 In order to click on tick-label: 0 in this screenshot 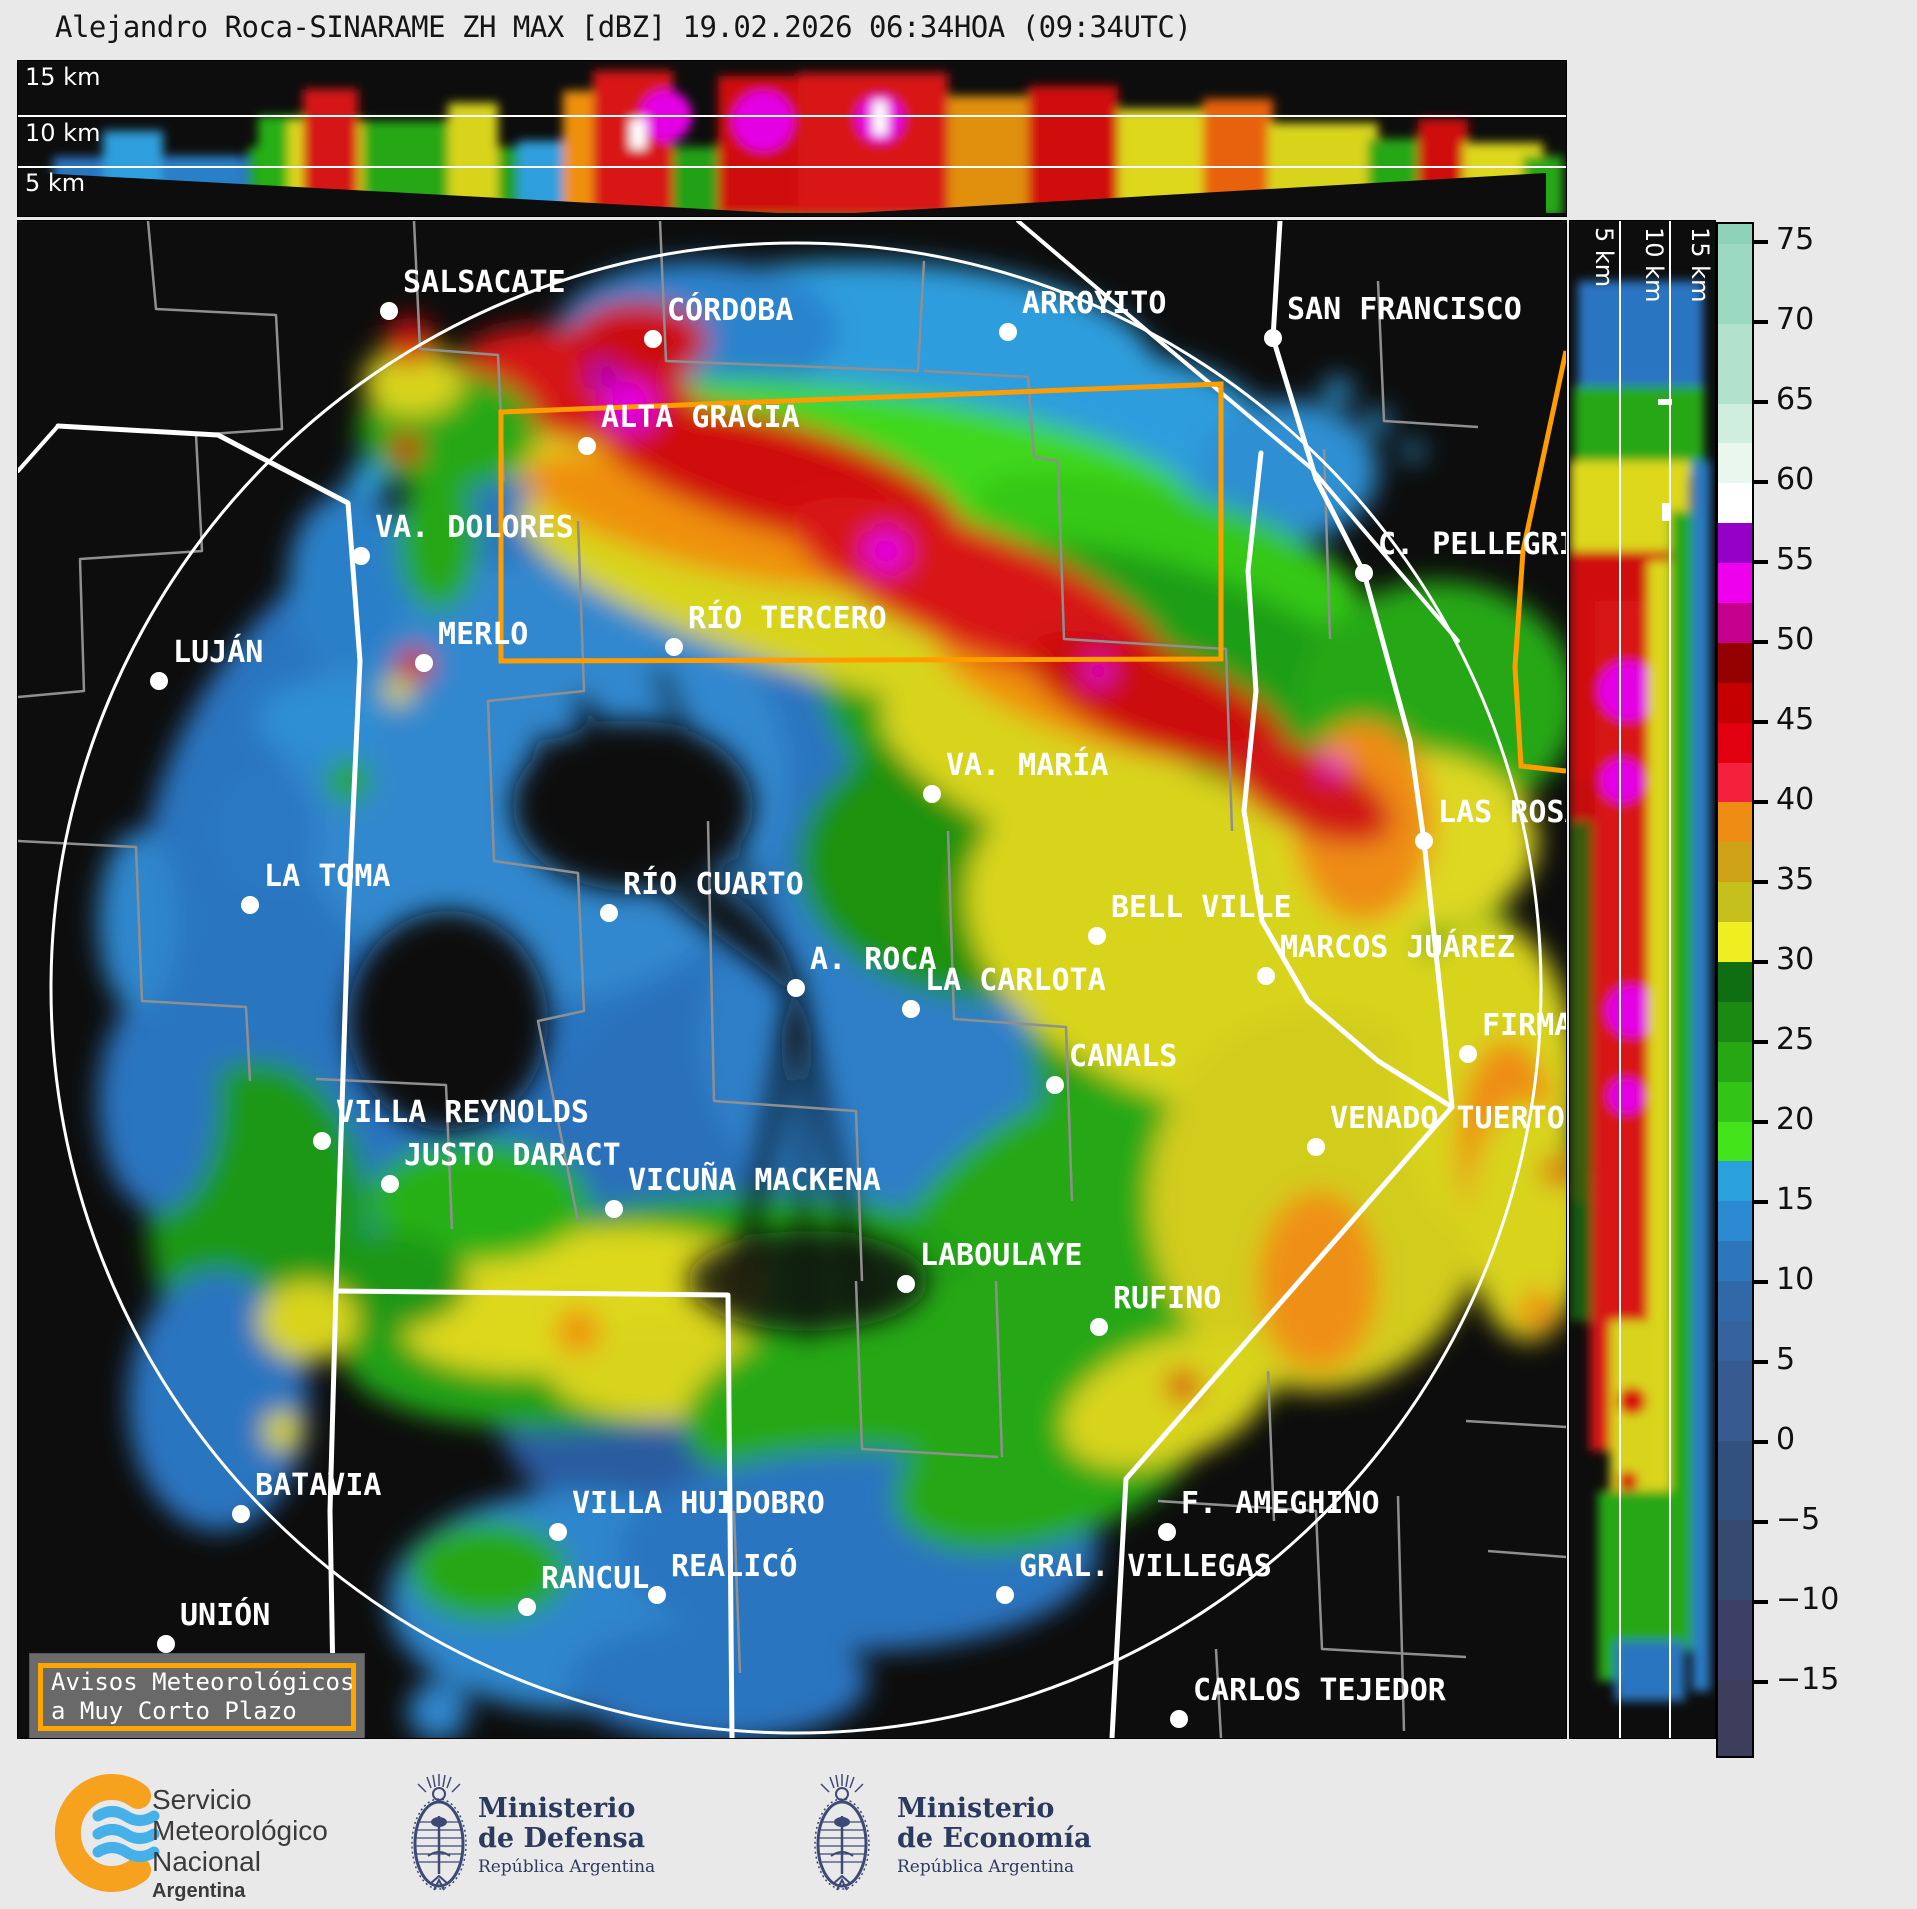, I will do `click(1786, 1439)`.